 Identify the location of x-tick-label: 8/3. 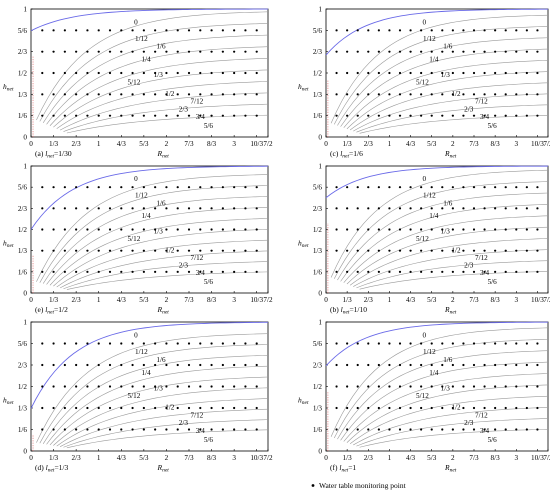
(212, 144).